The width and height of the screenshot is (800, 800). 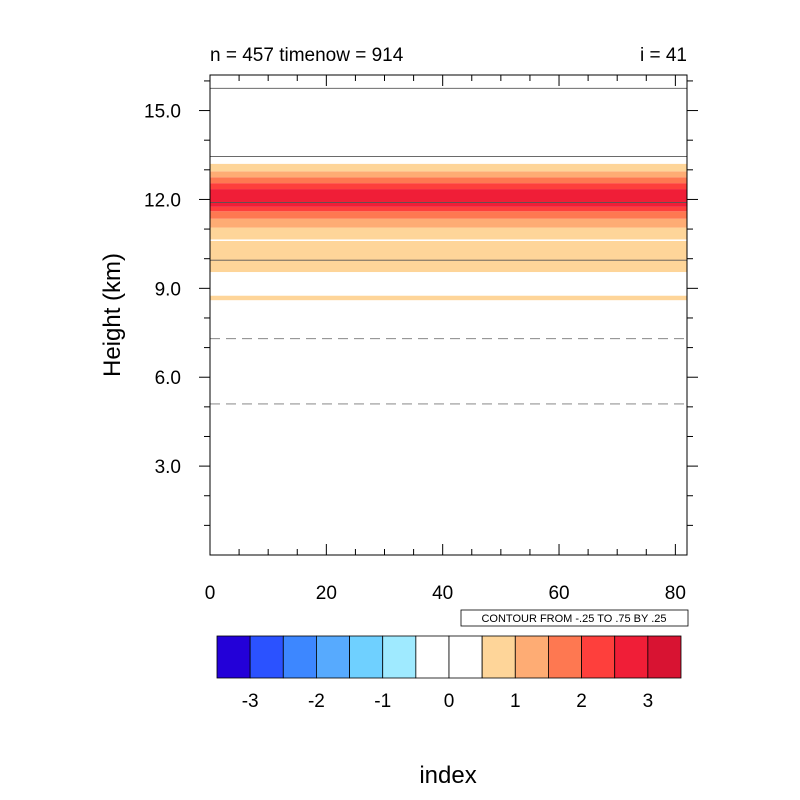 What do you see at coordinates (168, 467) in the screenshot?
I see `y-tick-label: 3.0` at bounding box center [168, 467].